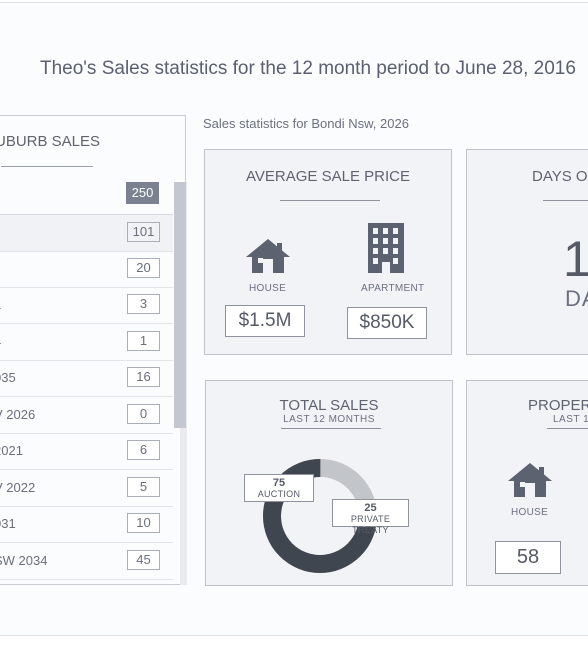 This screenshot has width=588, height=650. I want to click on apartment-label: APARTMENT, so click(393, 288).